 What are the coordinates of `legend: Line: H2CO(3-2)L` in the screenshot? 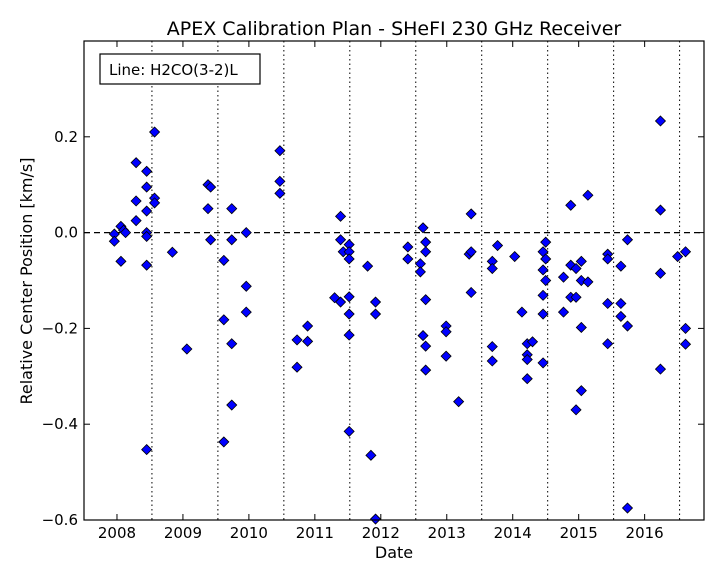 It's located at (180, 69).